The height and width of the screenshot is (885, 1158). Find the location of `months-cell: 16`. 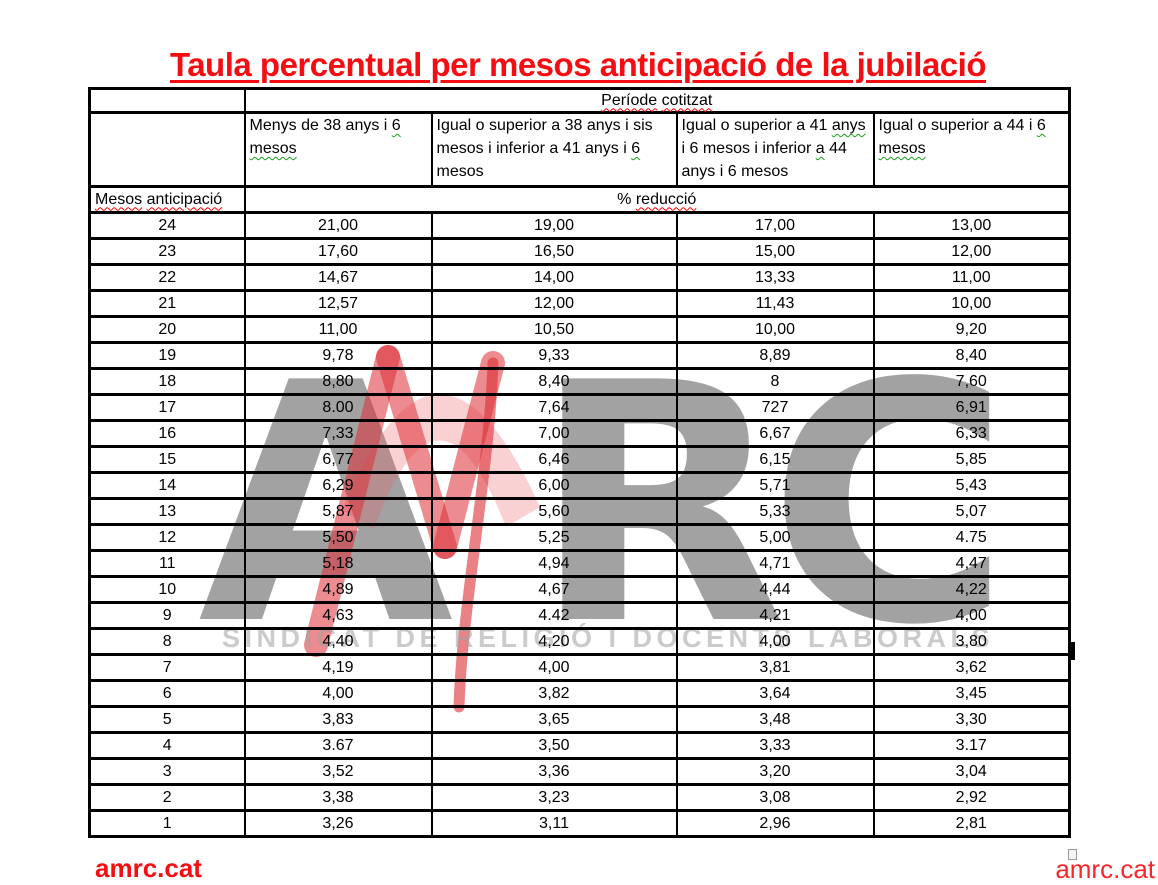

months-cell: 16 is located at coordinates (167, 433).